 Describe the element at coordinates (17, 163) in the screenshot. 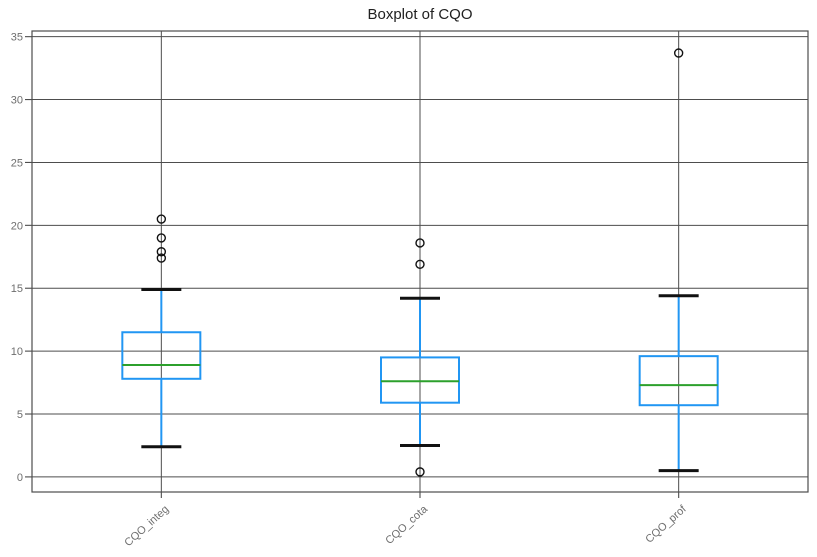

I see `y-tick-label: 25` at that location.